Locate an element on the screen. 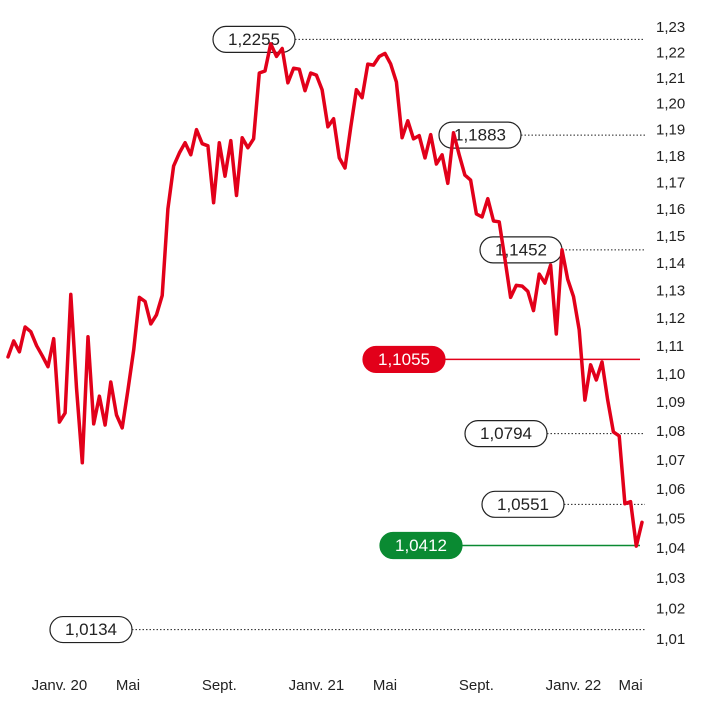 The height and width of the screenshot is (706, 708). annotation-label: 1,1883 is located at coordinates (480, 135).